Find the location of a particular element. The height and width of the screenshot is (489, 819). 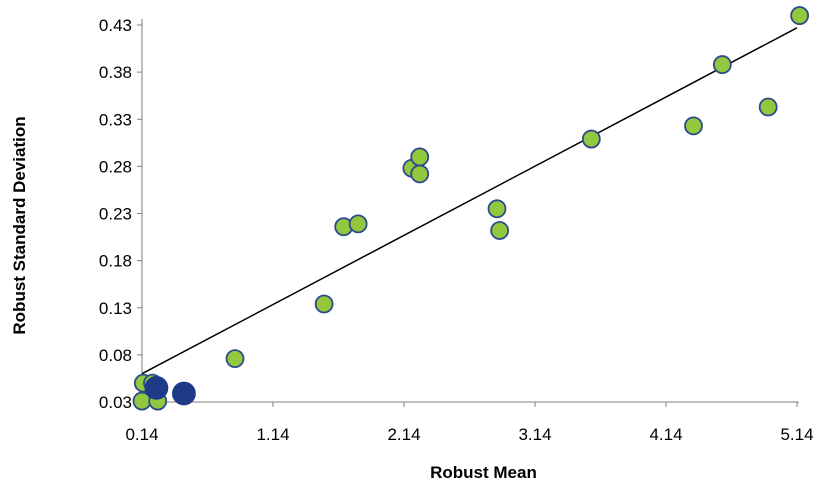

y-tick-label: 0.13 is located at coordinates (115, 308).